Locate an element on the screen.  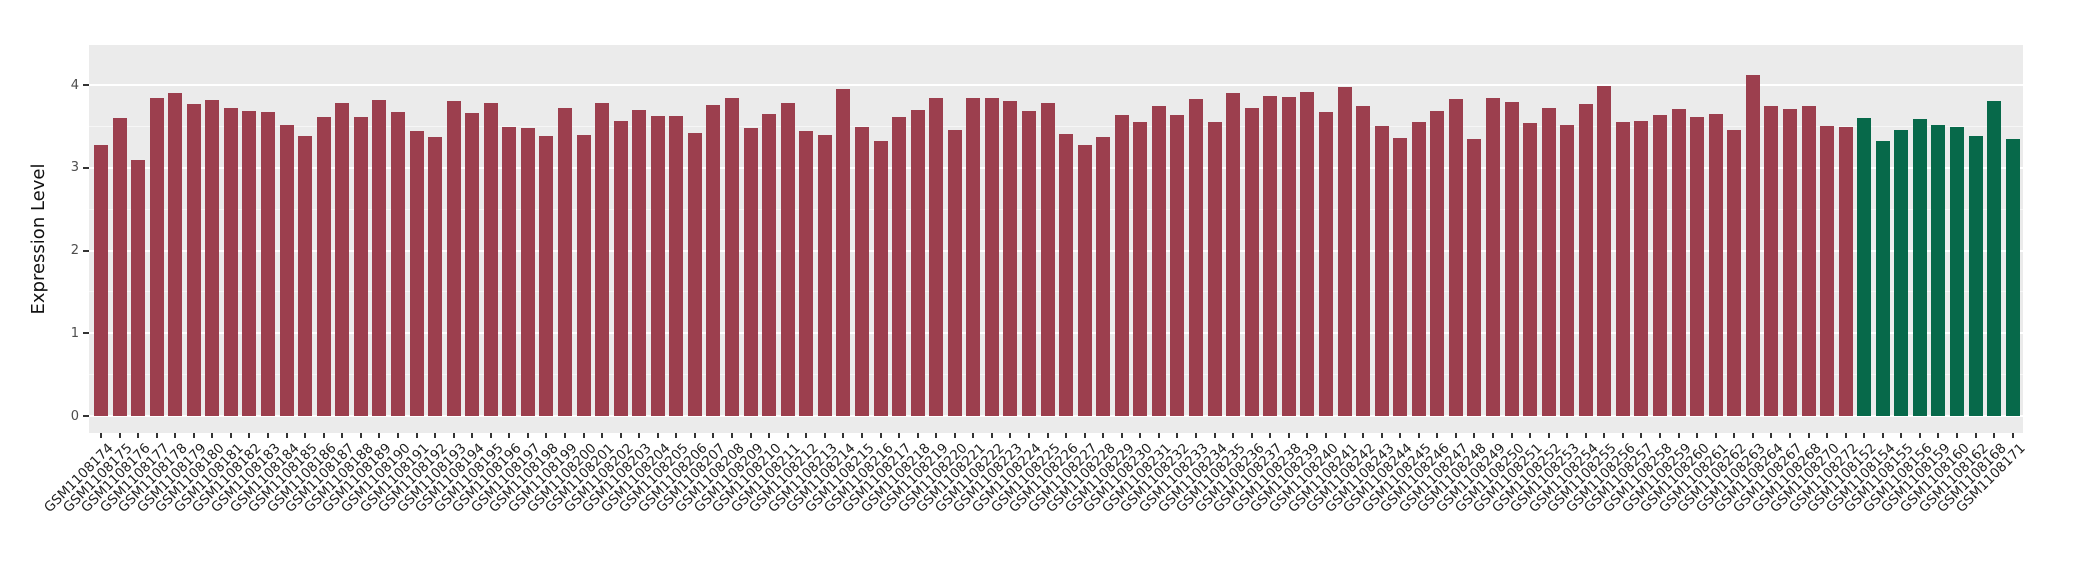
bar-GSM1108263 is located at coordinates (1752, 245).